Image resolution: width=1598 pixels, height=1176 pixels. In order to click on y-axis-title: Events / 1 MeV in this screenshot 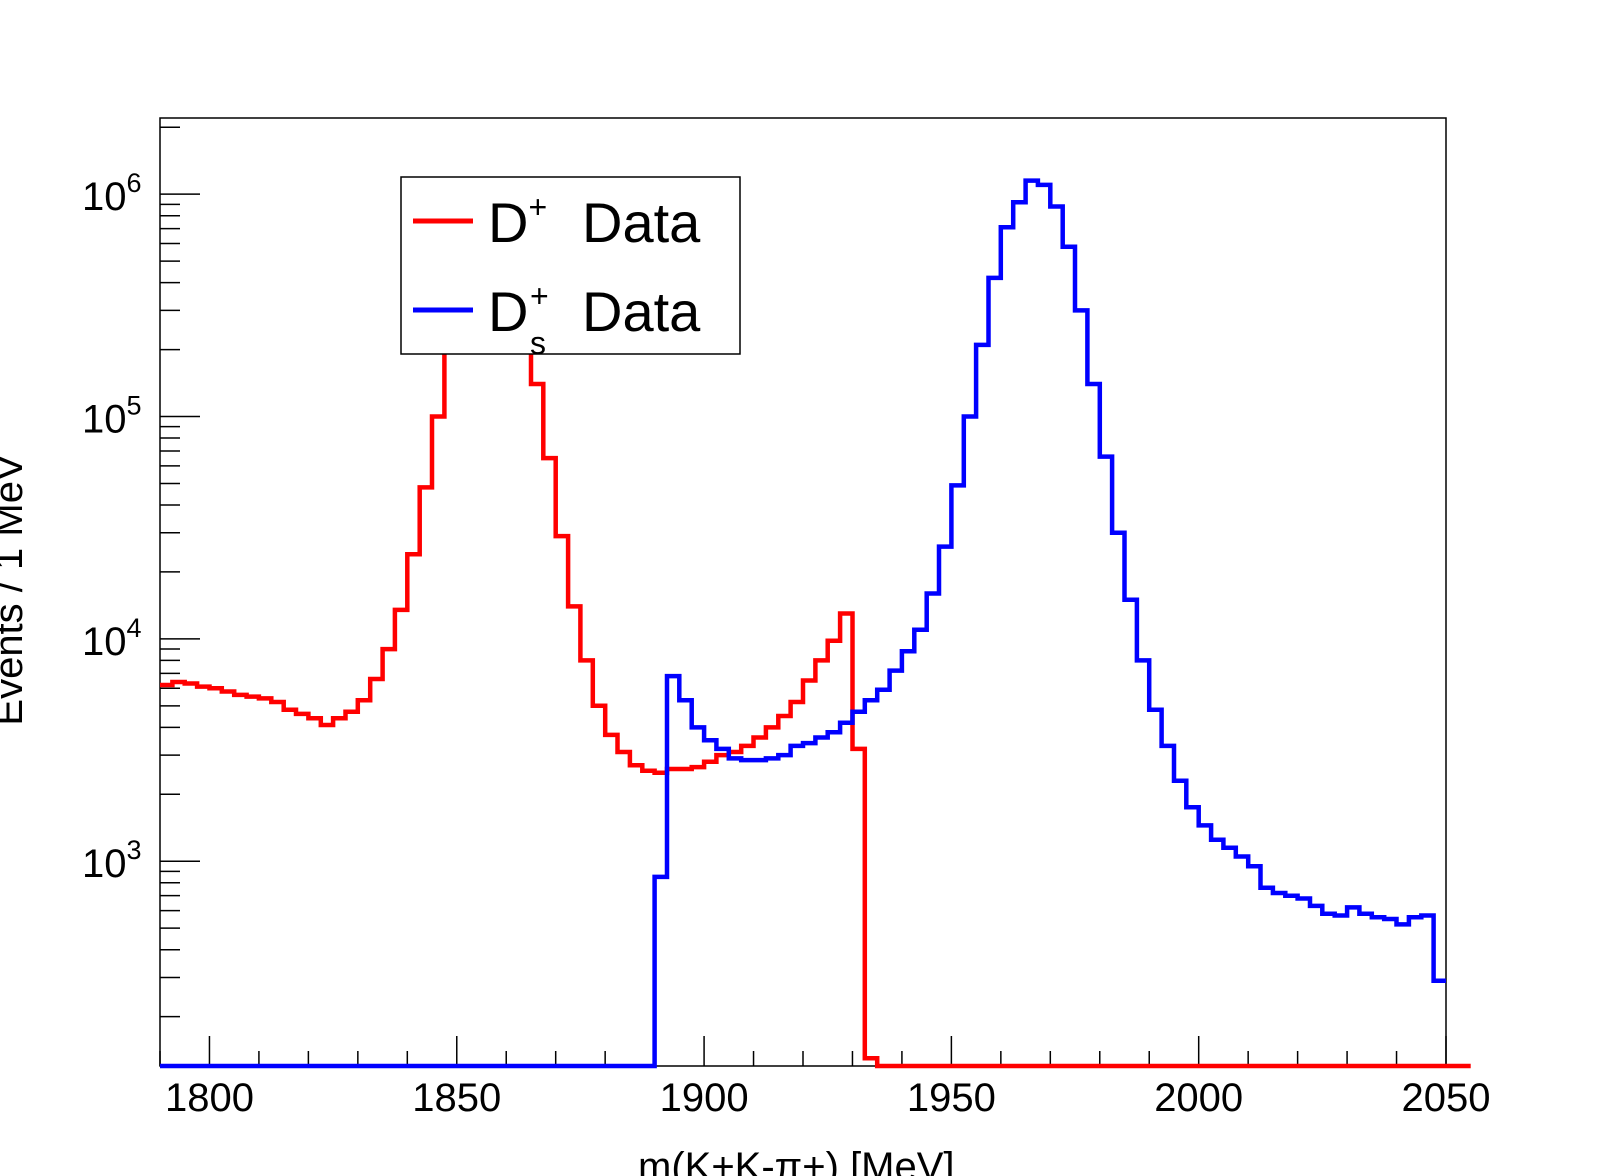, I will do `click(15, 590)`.